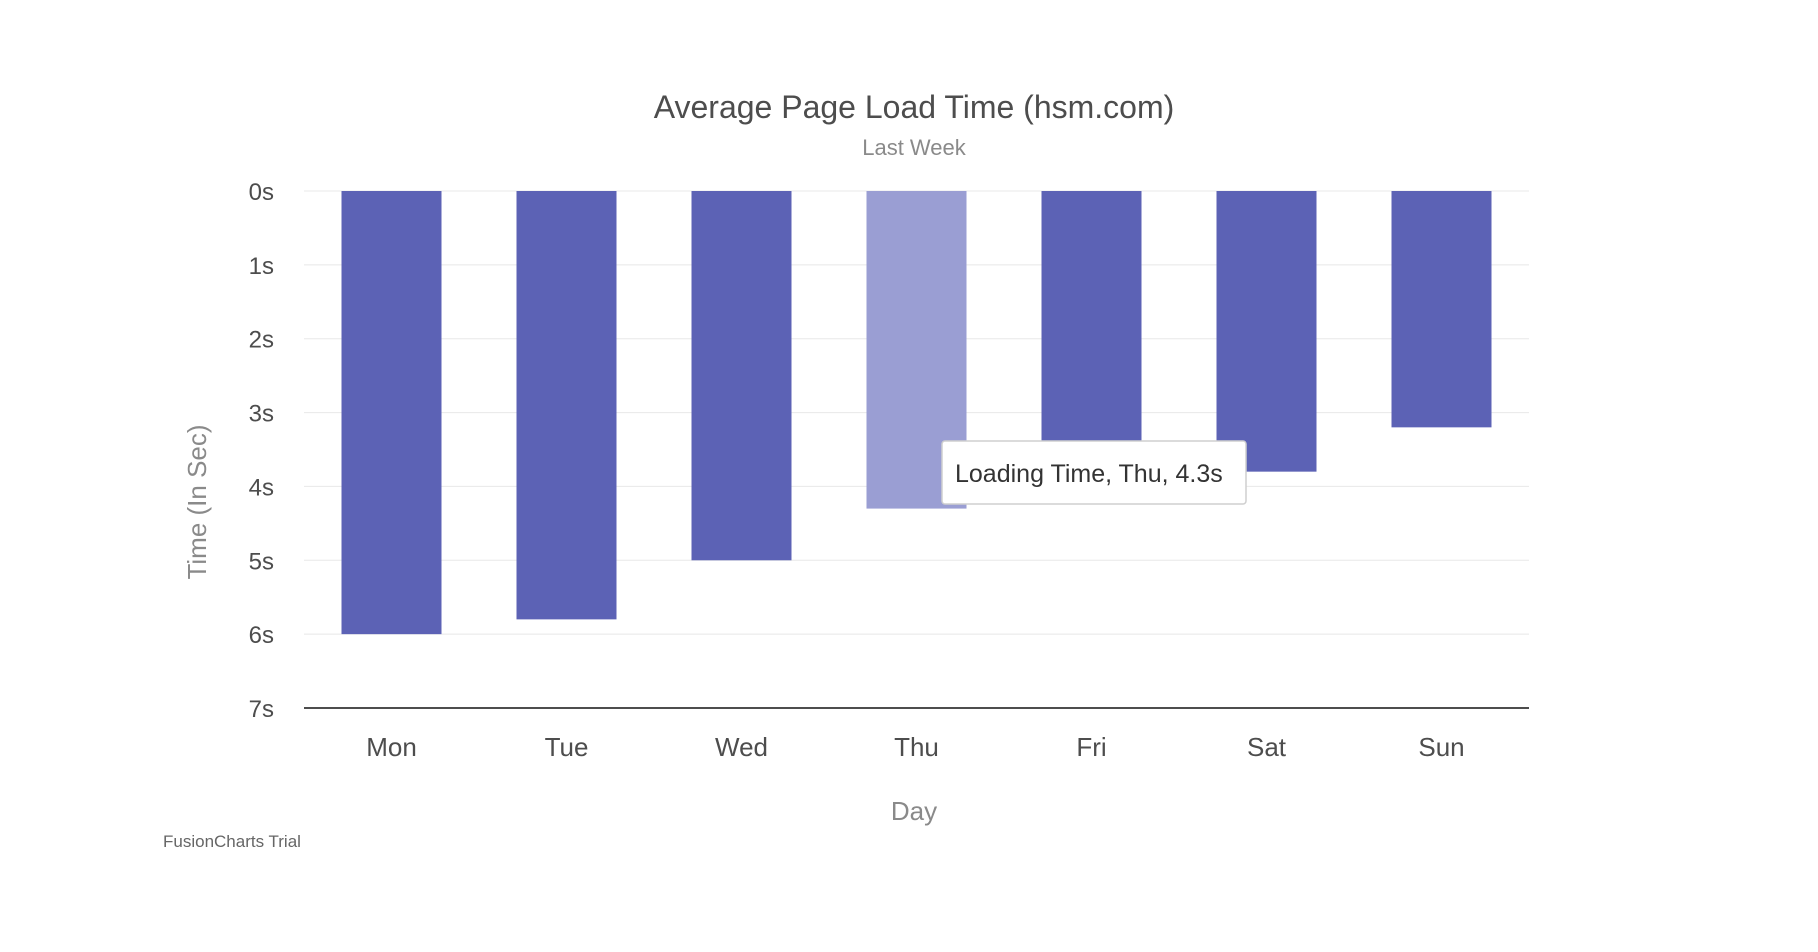 This screenshot has width=1818, height=952. Describe the element at coordinates (261, 709) in the screenshot. I see `y-tick-label: 7s` at that location.